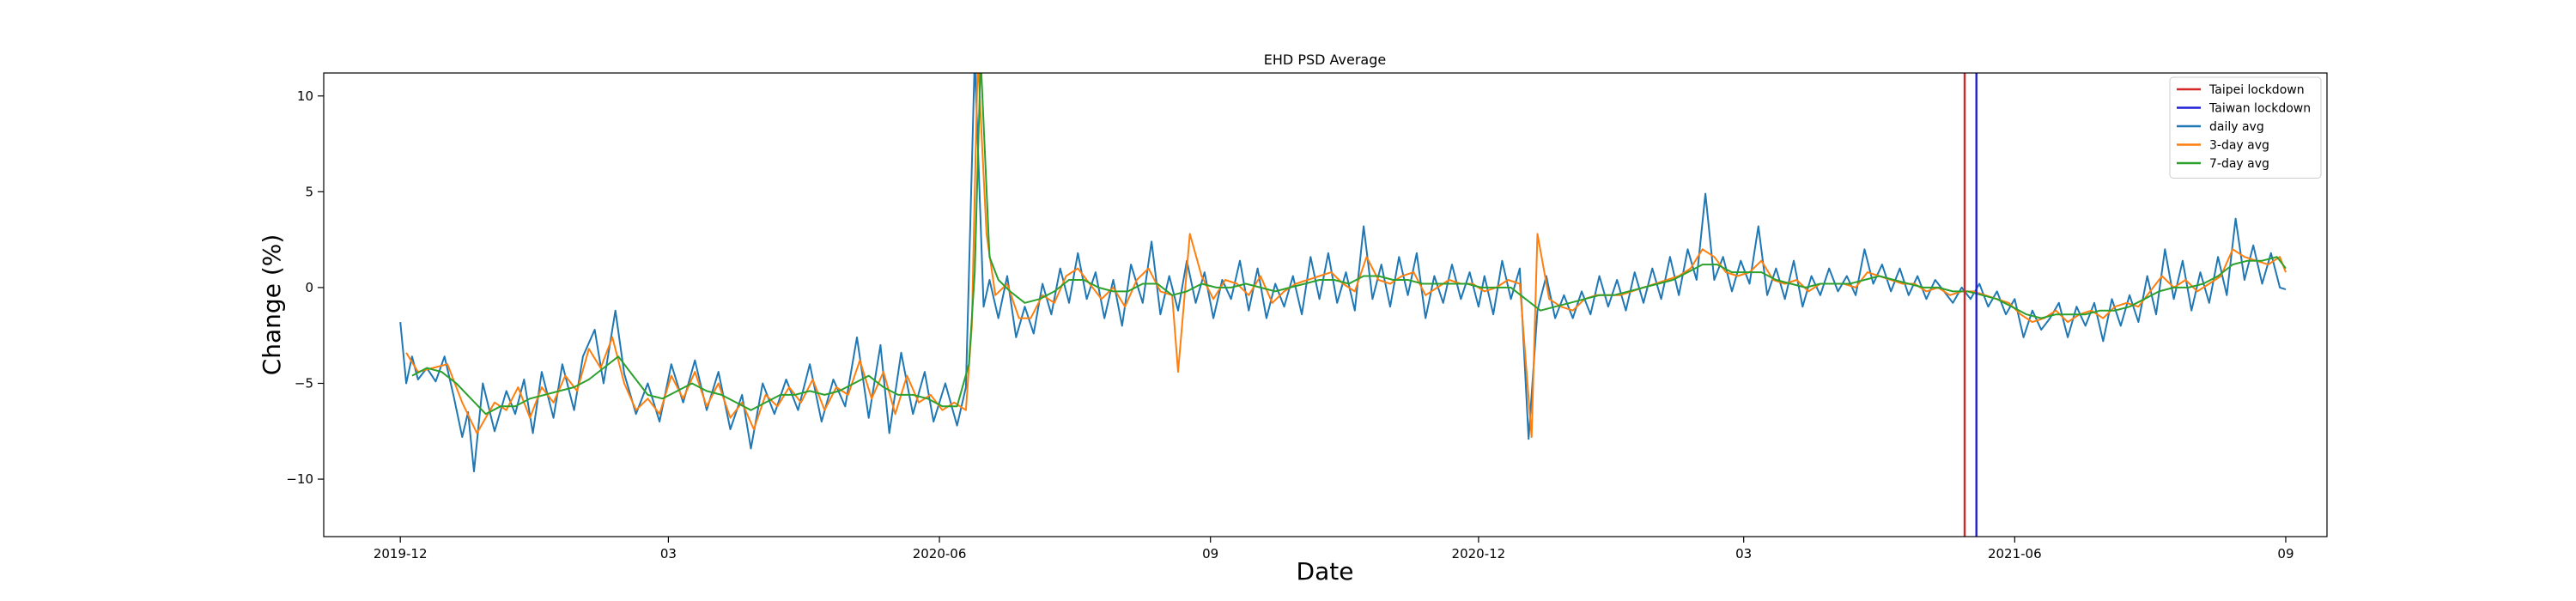 This screenshot has height=601, width=2576. What do you see at coordinates (2239, 146) in the screenshot?
I see `legend-label-3-day-avg: 3-day avg` at bounding box center [2239, 146].